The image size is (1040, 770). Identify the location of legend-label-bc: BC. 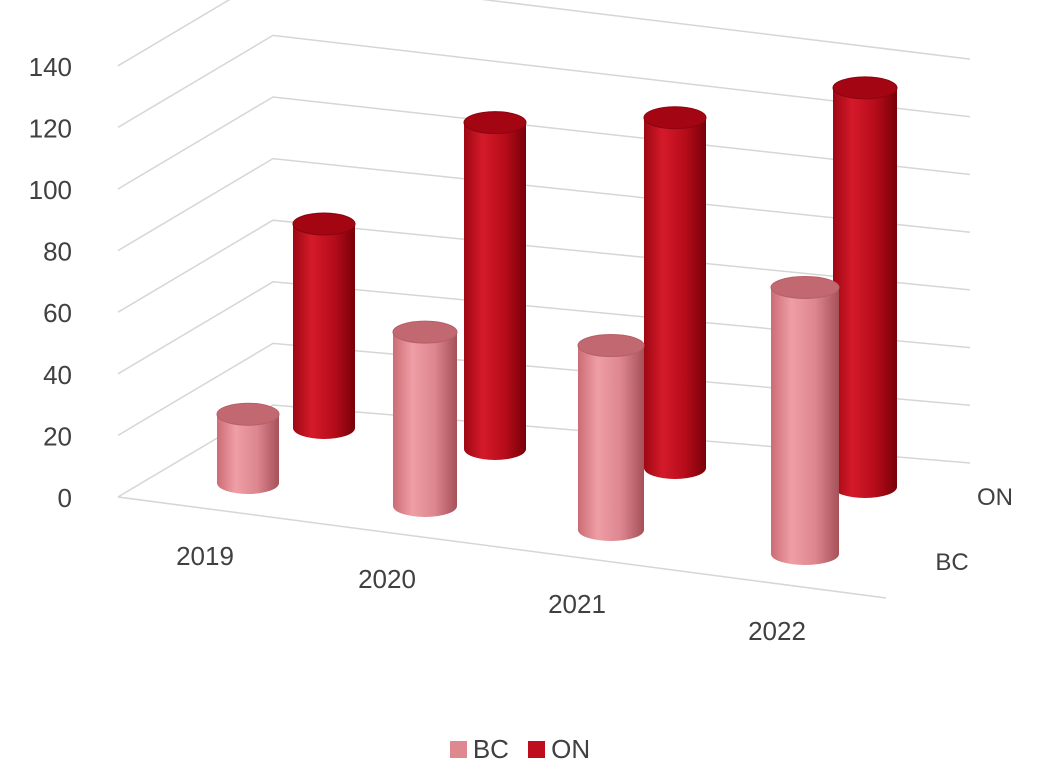
(490, 749).